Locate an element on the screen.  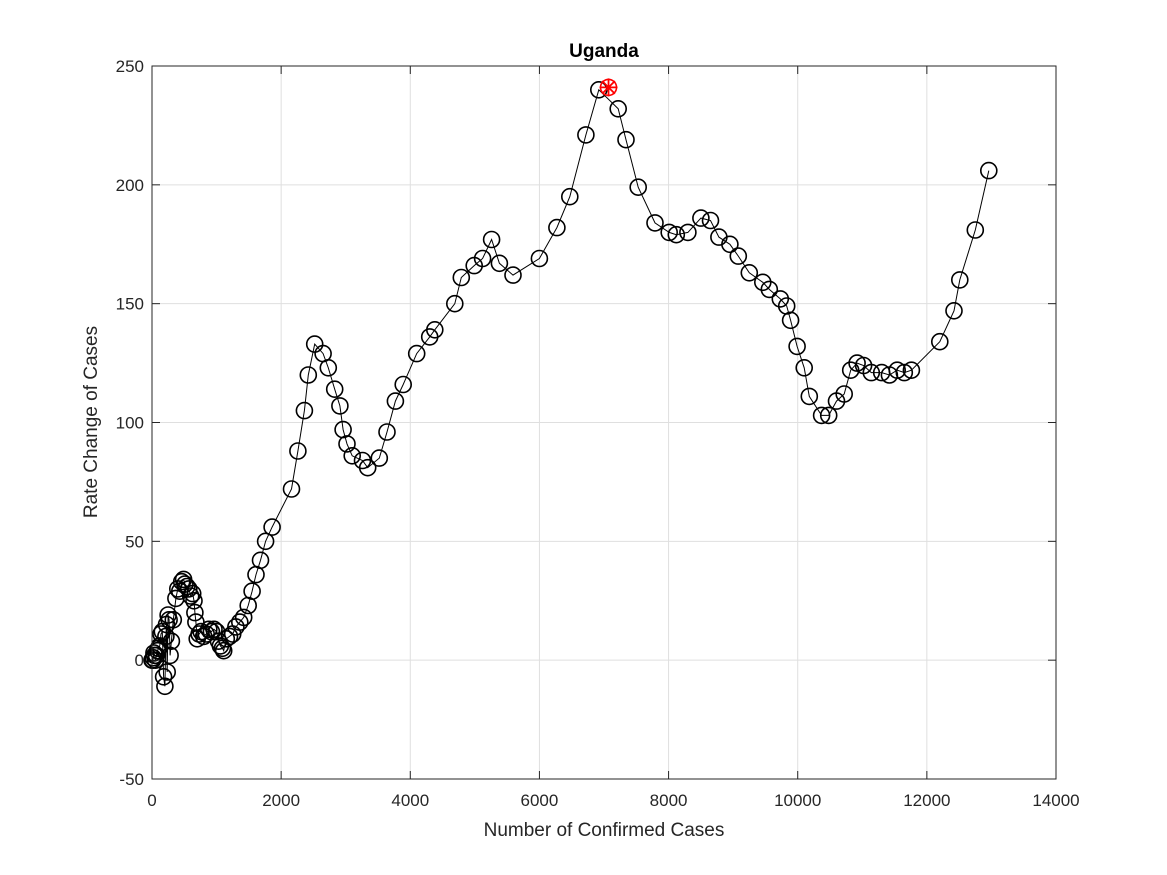
y-tick-label: 200 is located at coordinates (130, 185).